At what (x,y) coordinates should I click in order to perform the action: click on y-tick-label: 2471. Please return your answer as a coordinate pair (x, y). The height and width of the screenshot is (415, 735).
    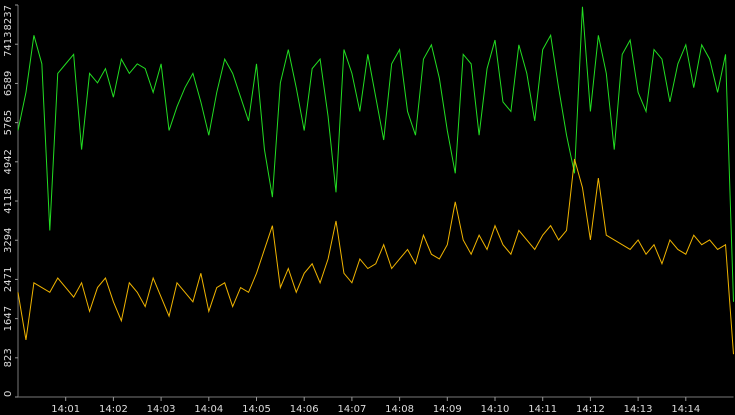
    Looking at the image, I should click on (8, 279).